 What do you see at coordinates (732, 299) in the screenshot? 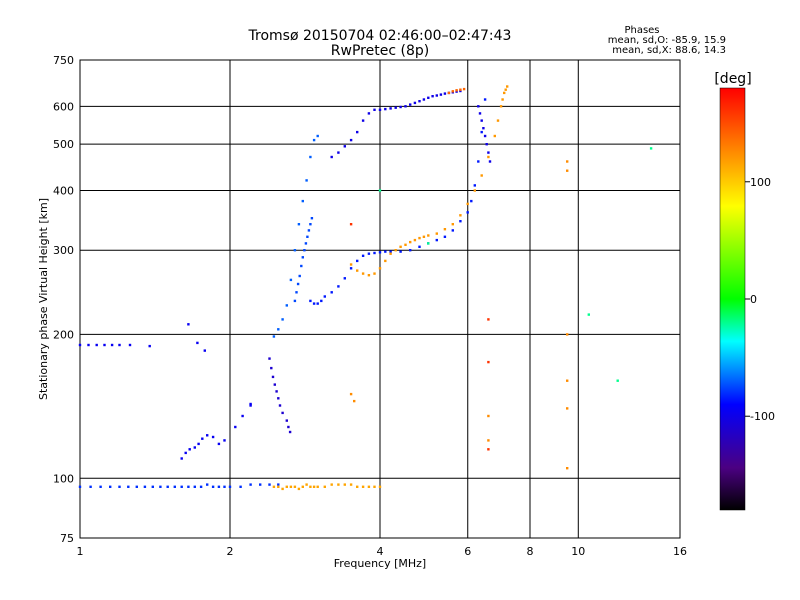
I see `colorbar-gradient` at bounding box center [732, 299].